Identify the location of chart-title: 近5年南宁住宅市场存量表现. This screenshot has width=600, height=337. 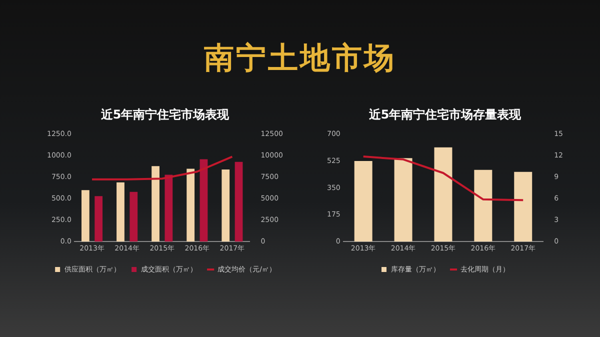
(445, 114).